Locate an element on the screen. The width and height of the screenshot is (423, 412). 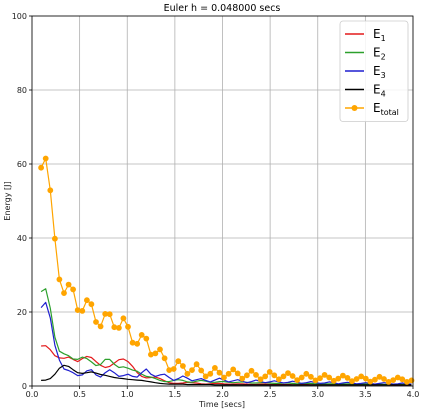
legend-item: E2 is located at coordinates (365, 54).